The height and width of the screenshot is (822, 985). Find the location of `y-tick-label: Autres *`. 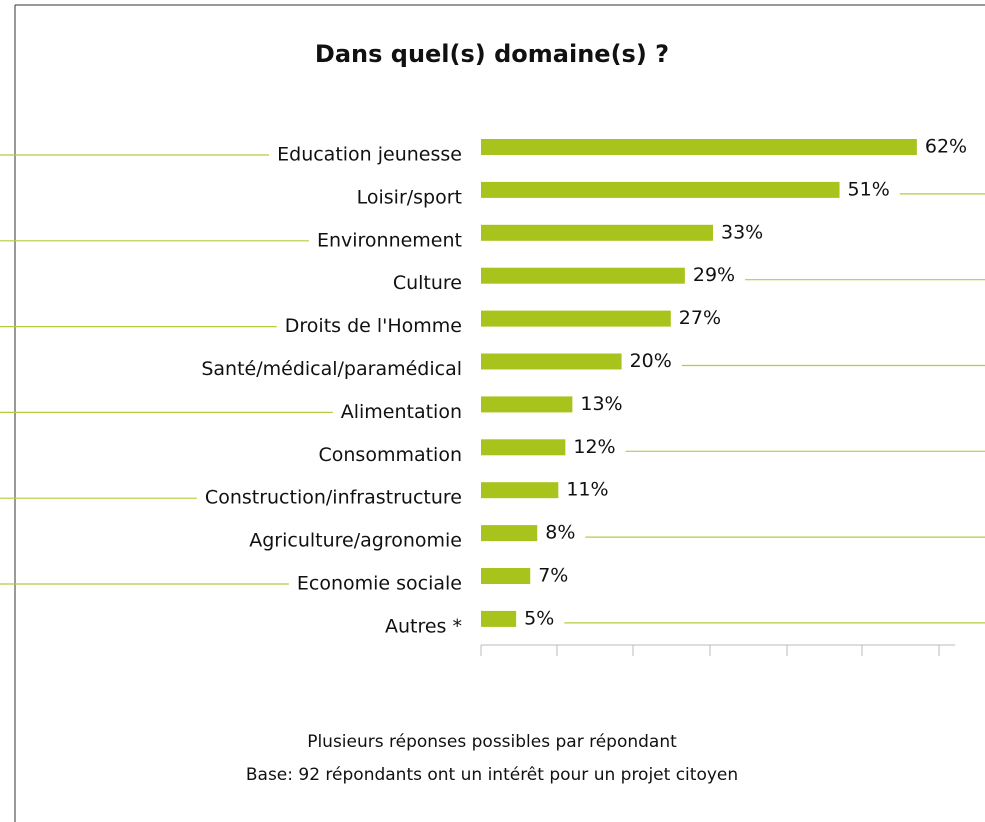

y-tick-label: Autres * is located at coordinates (423, 626).